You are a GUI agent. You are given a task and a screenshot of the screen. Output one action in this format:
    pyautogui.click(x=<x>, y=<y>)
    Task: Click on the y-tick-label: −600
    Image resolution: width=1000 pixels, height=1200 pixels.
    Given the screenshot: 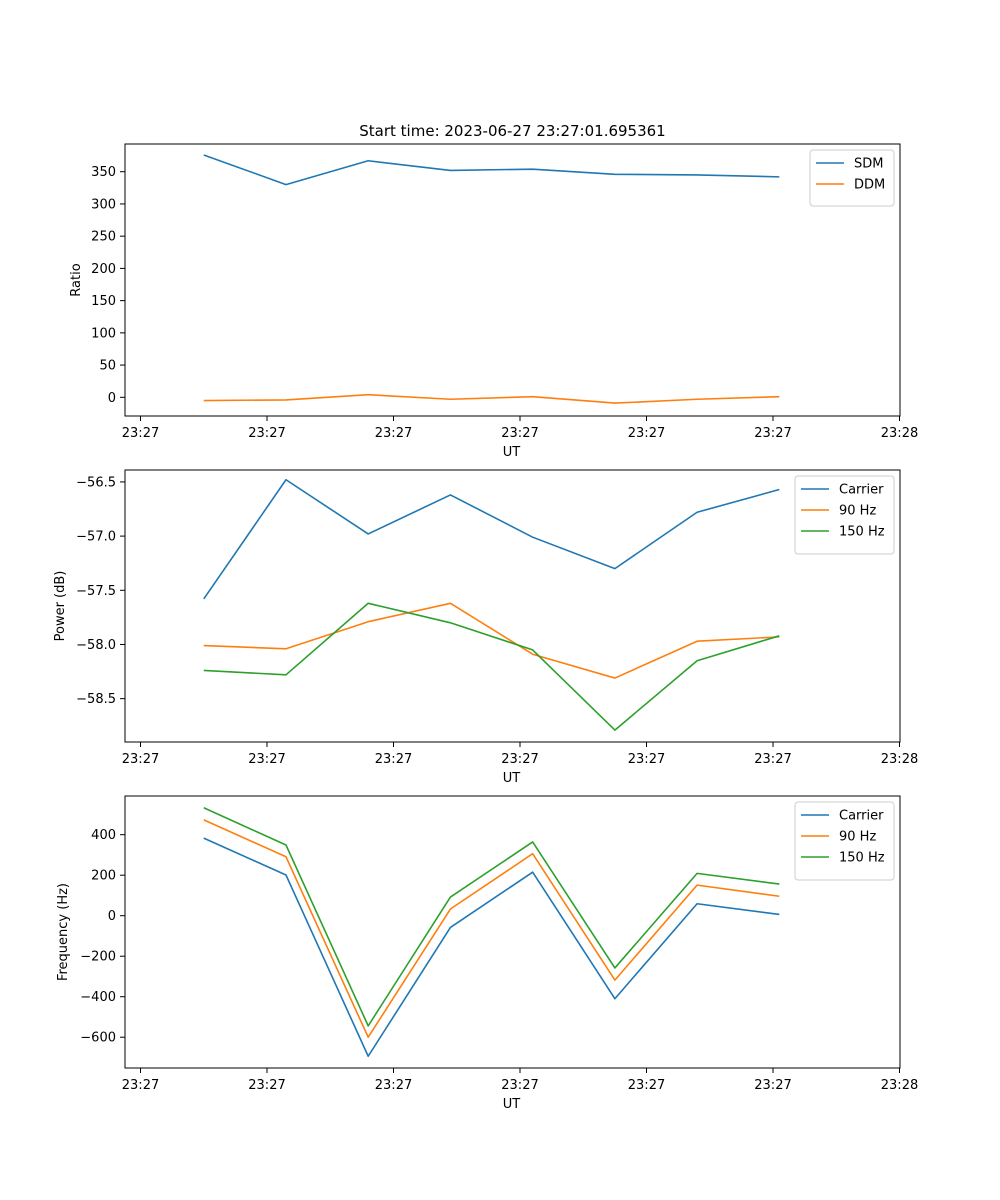 What is the action you would take?
    pyautogui.click(x=98, y=1038)
    